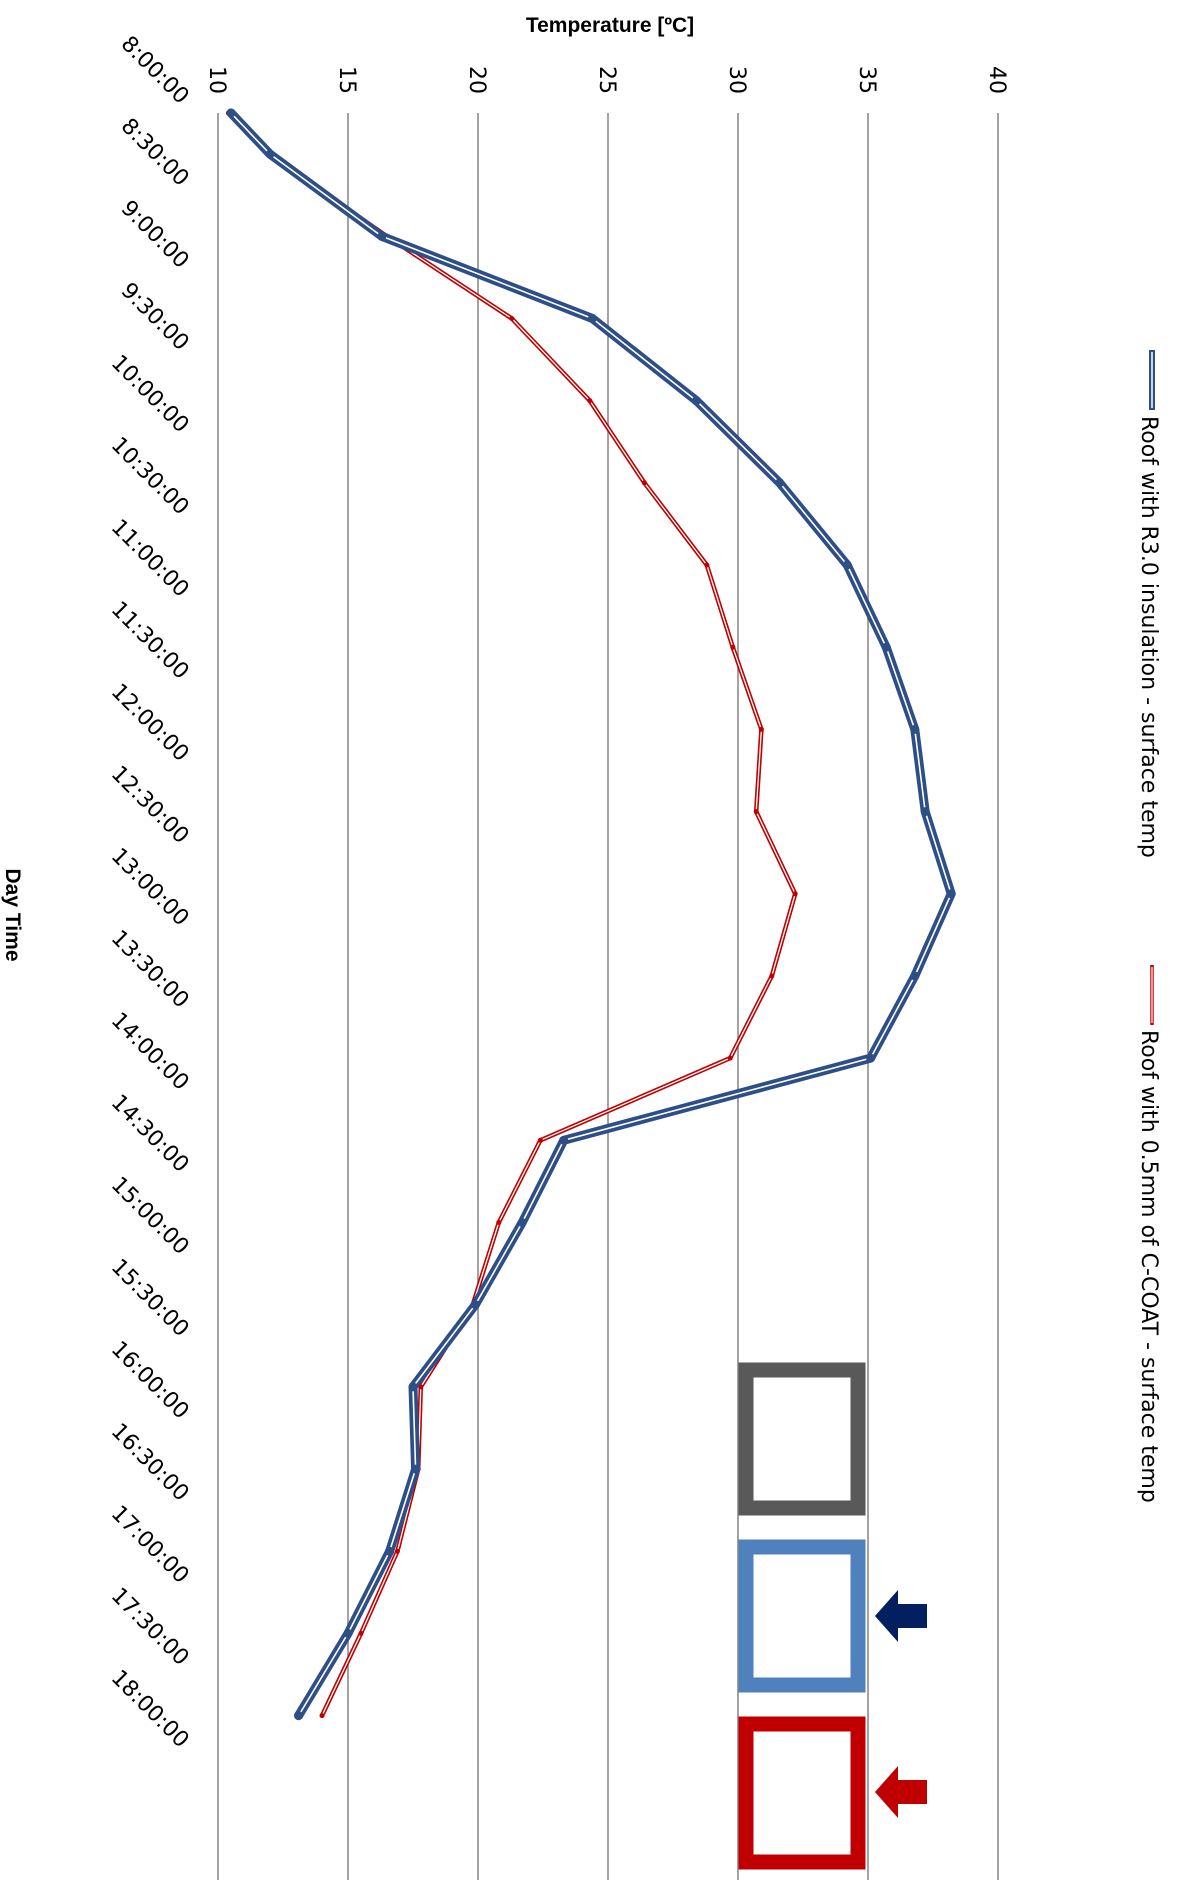 Image resolution: width=1177 pixels, height=1883 pixels. What do you see at coordinates (150, 888) in the screenshot?
I see `x-tick-label: 13:00:00` at bounding box center [150, 888].